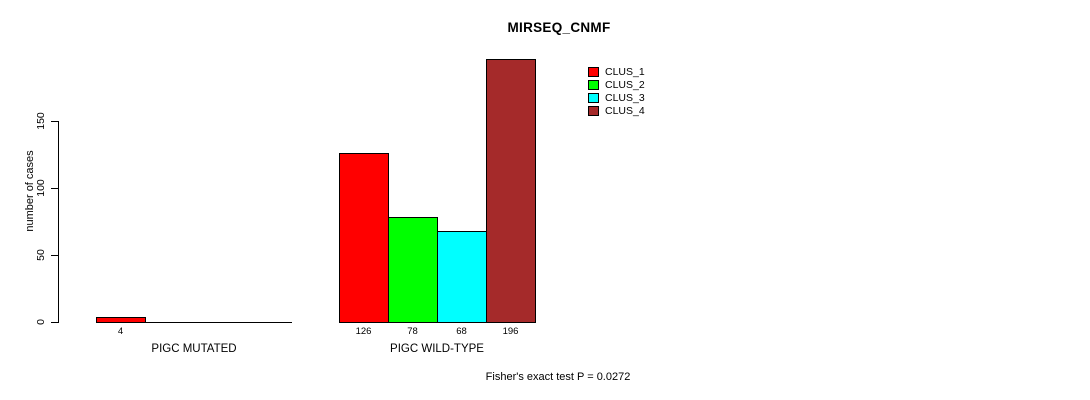 The image size is (1090, 400). Describe the element at coordinates (625, 98) in the screenshot. I see `legend-label-clus_3: CLUS_3` at that location.